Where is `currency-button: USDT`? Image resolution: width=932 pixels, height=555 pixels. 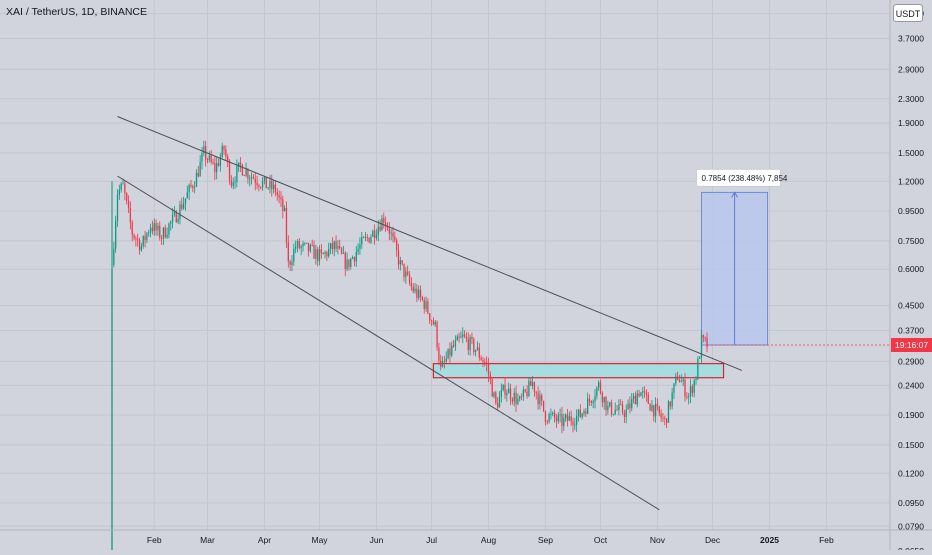 currency-button: USDT is located at coordinates (908, 13).